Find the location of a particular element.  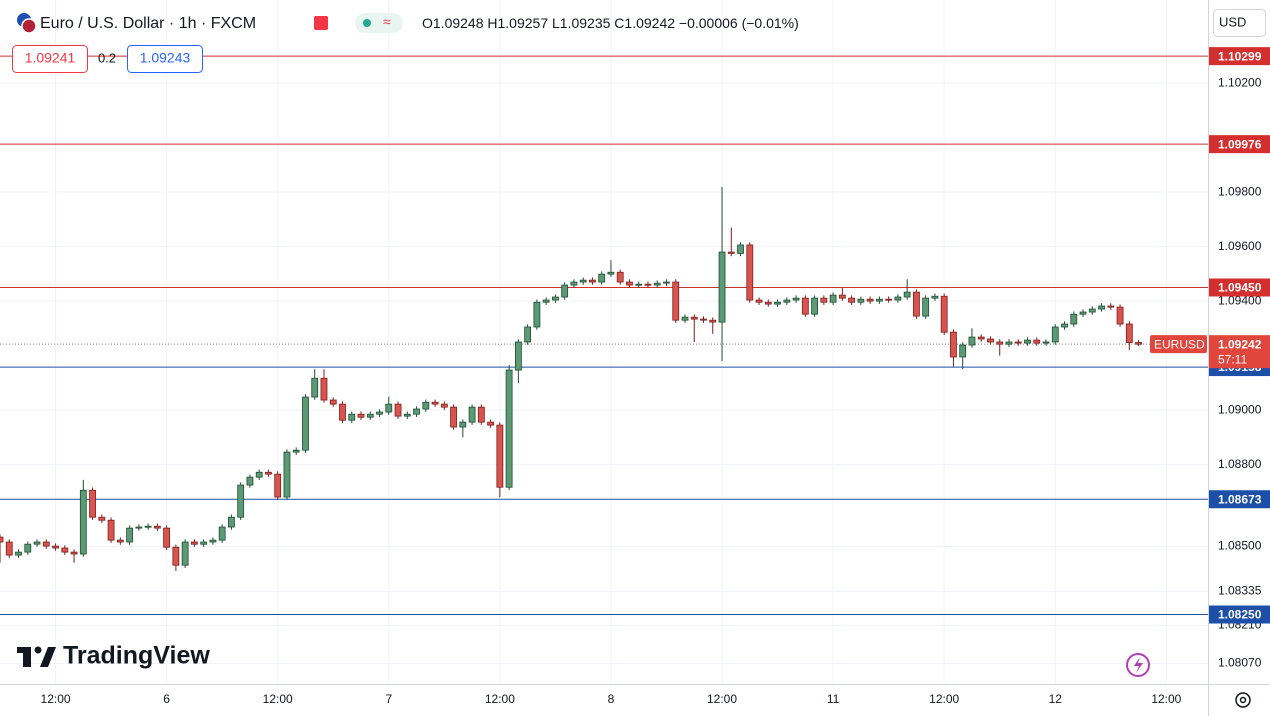

settings-hub is located at coordinates (1243, 700).